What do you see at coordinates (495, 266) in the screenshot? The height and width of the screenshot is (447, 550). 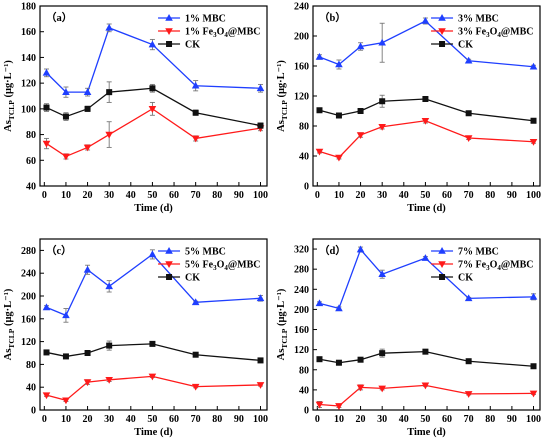 I see `legend-label: 7% Fe3O4@MBC` at bounding box center [495, 266].